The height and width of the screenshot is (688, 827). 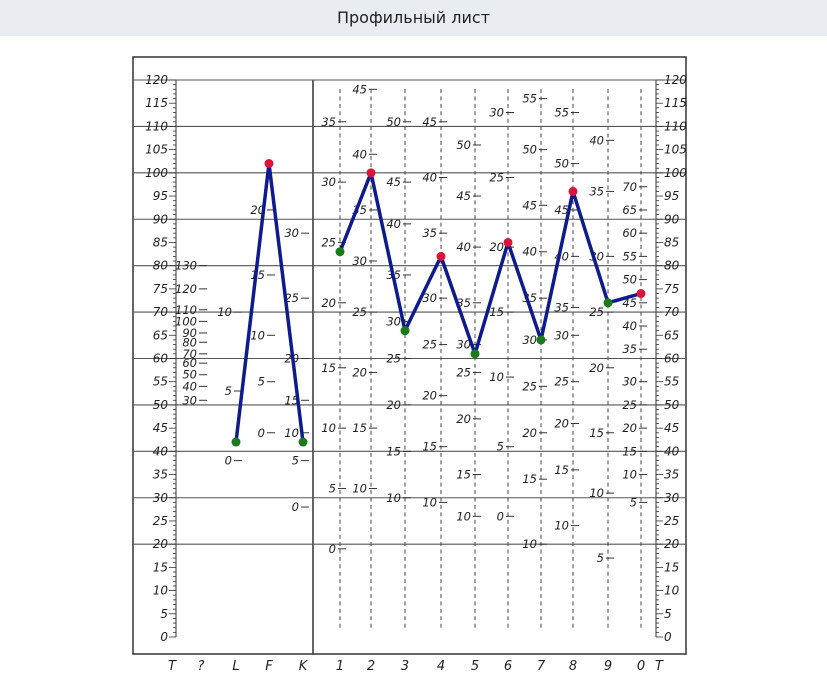 What do you see at coordinates (371, 666) in the screenshot?
I see `x-tick-label: 2` at bounding box center [371, 666].